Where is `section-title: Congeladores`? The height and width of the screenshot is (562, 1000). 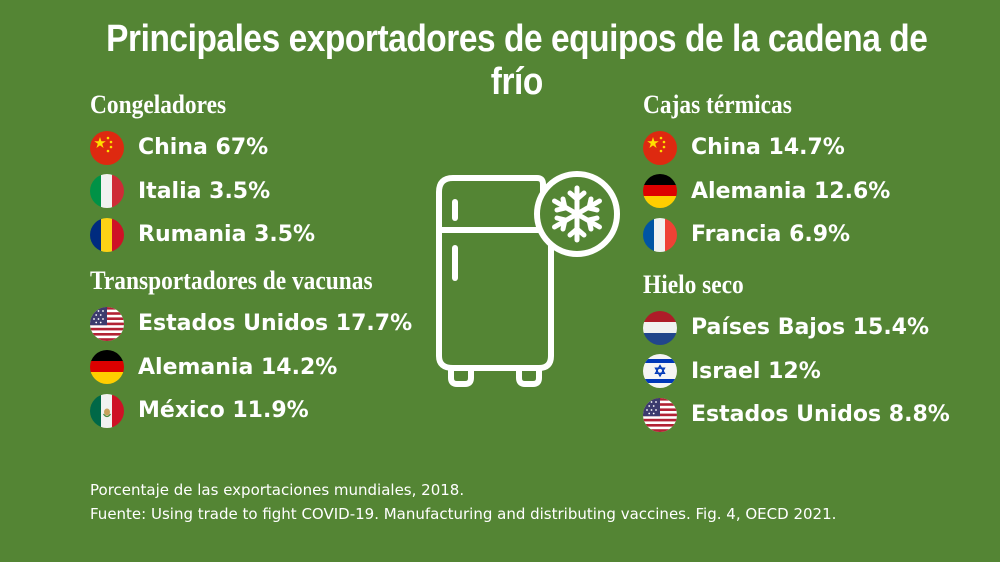
section-title: Congeladores is located at coordinates (158, 104).